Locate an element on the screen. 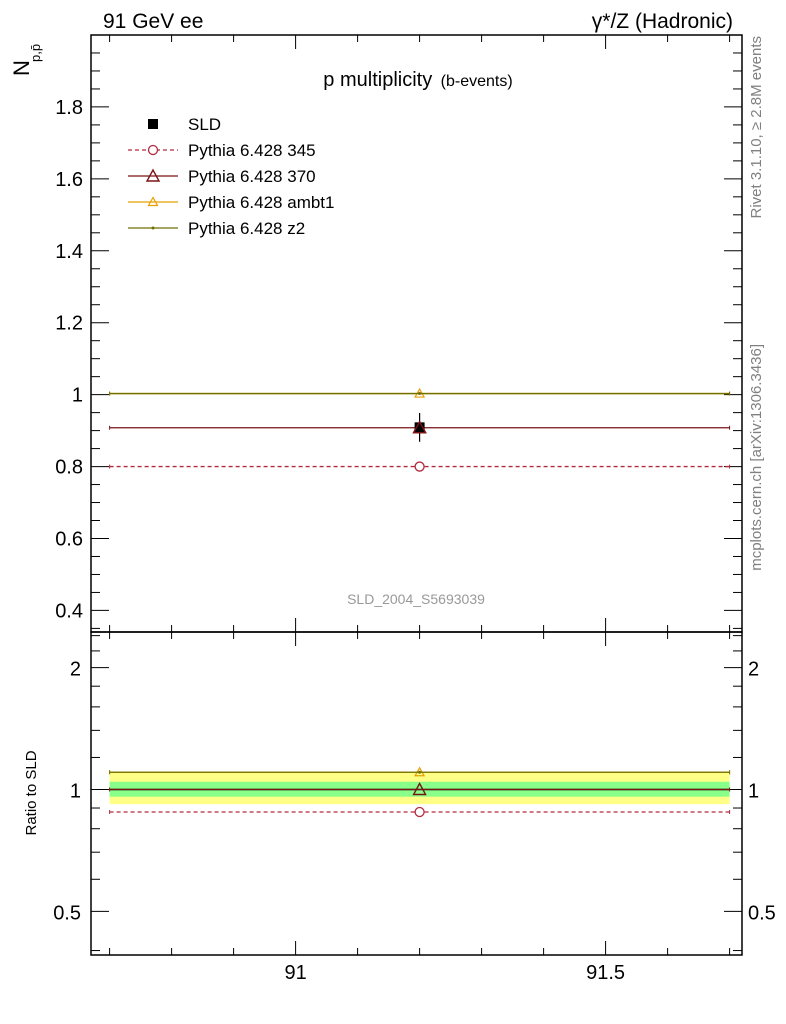 This screenshot has height=1024, width=786. legend-label-3: Pythia 6.428 z2 is located at coordinates (246, 228).